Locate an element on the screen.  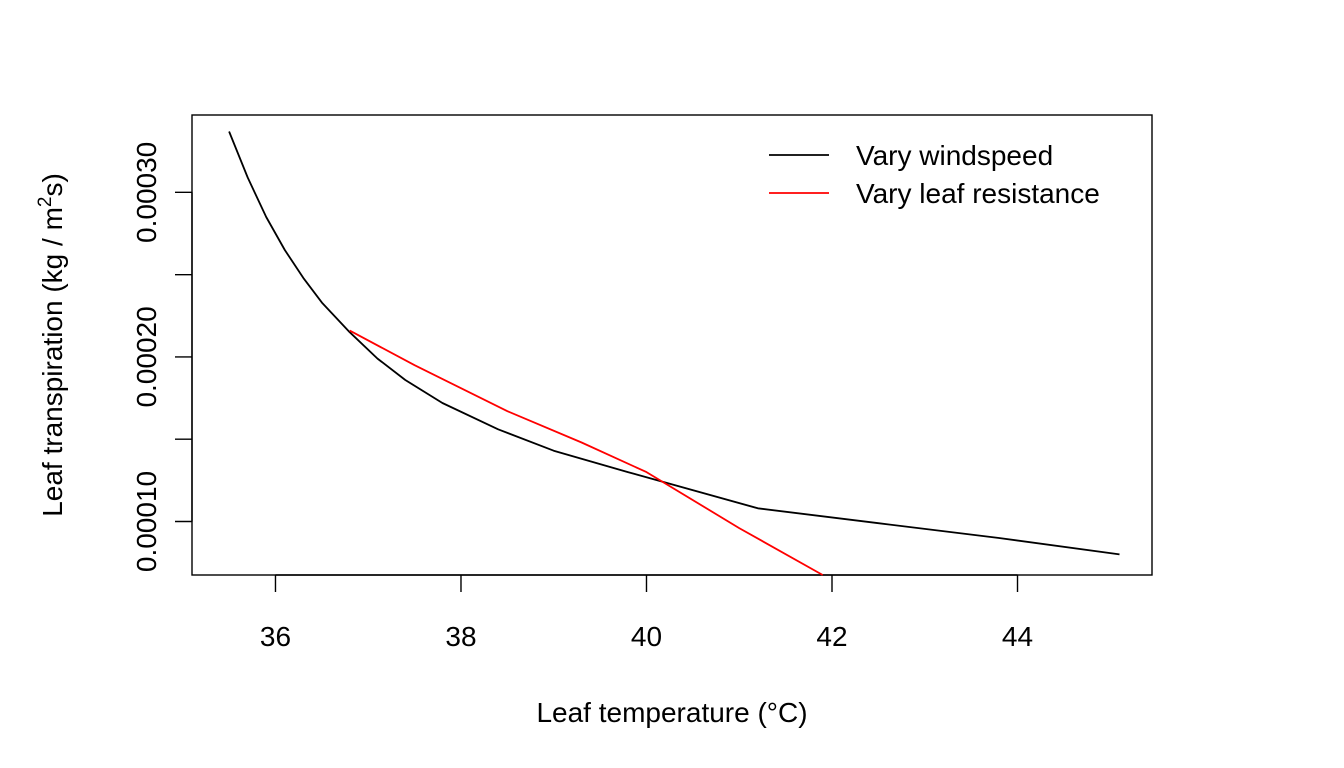
x-tick-label: 36 is located at coordinates (275, 636).